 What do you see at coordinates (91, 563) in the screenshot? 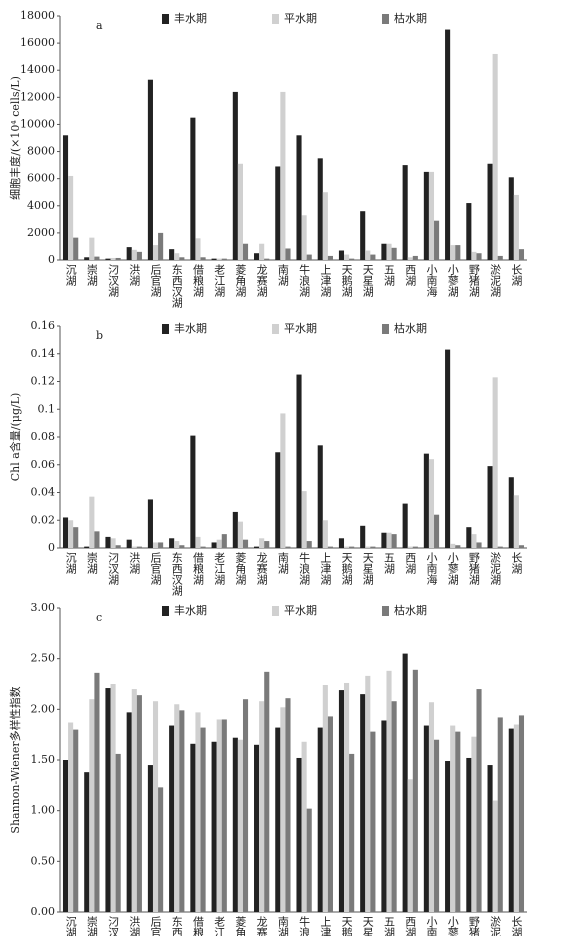
I see `x-tick-label: 崇湖` at bounding box center [91, 563].